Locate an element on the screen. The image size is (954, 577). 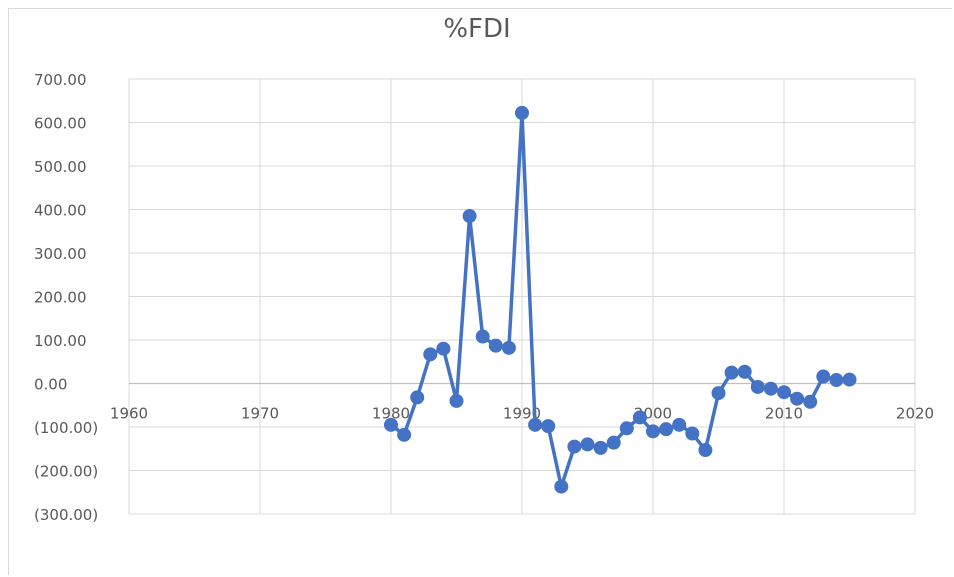
x-tick-label: 1970 is located at coordinates (260, 414).